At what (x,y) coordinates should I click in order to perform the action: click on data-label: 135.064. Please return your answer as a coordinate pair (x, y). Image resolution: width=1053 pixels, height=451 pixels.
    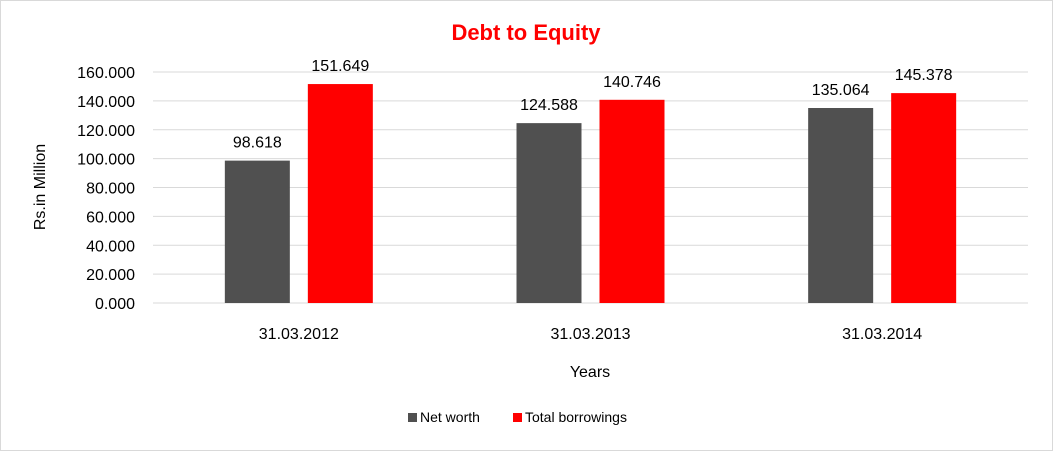
    Looking at the image, I should click on (841, 90).